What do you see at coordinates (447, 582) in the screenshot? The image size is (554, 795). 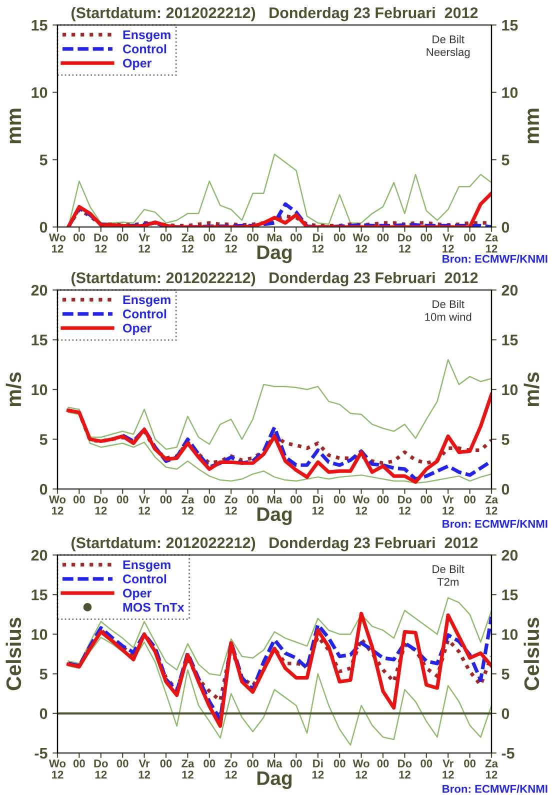 I see `annotation: T2m` at bounding box center [447, 582].